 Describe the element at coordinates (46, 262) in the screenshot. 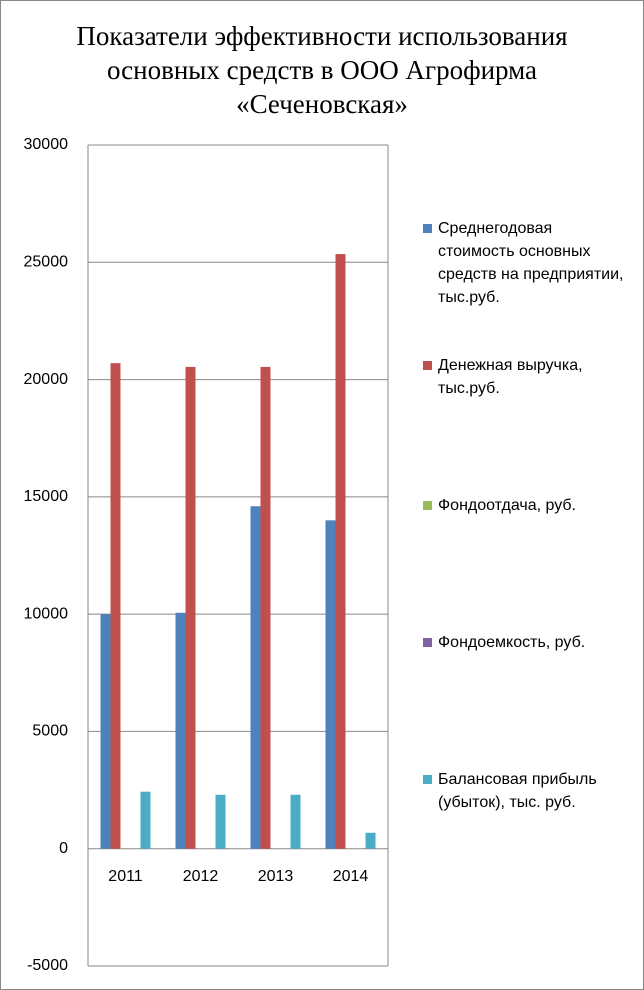

I see `y-tick-label: 25000` at that location.